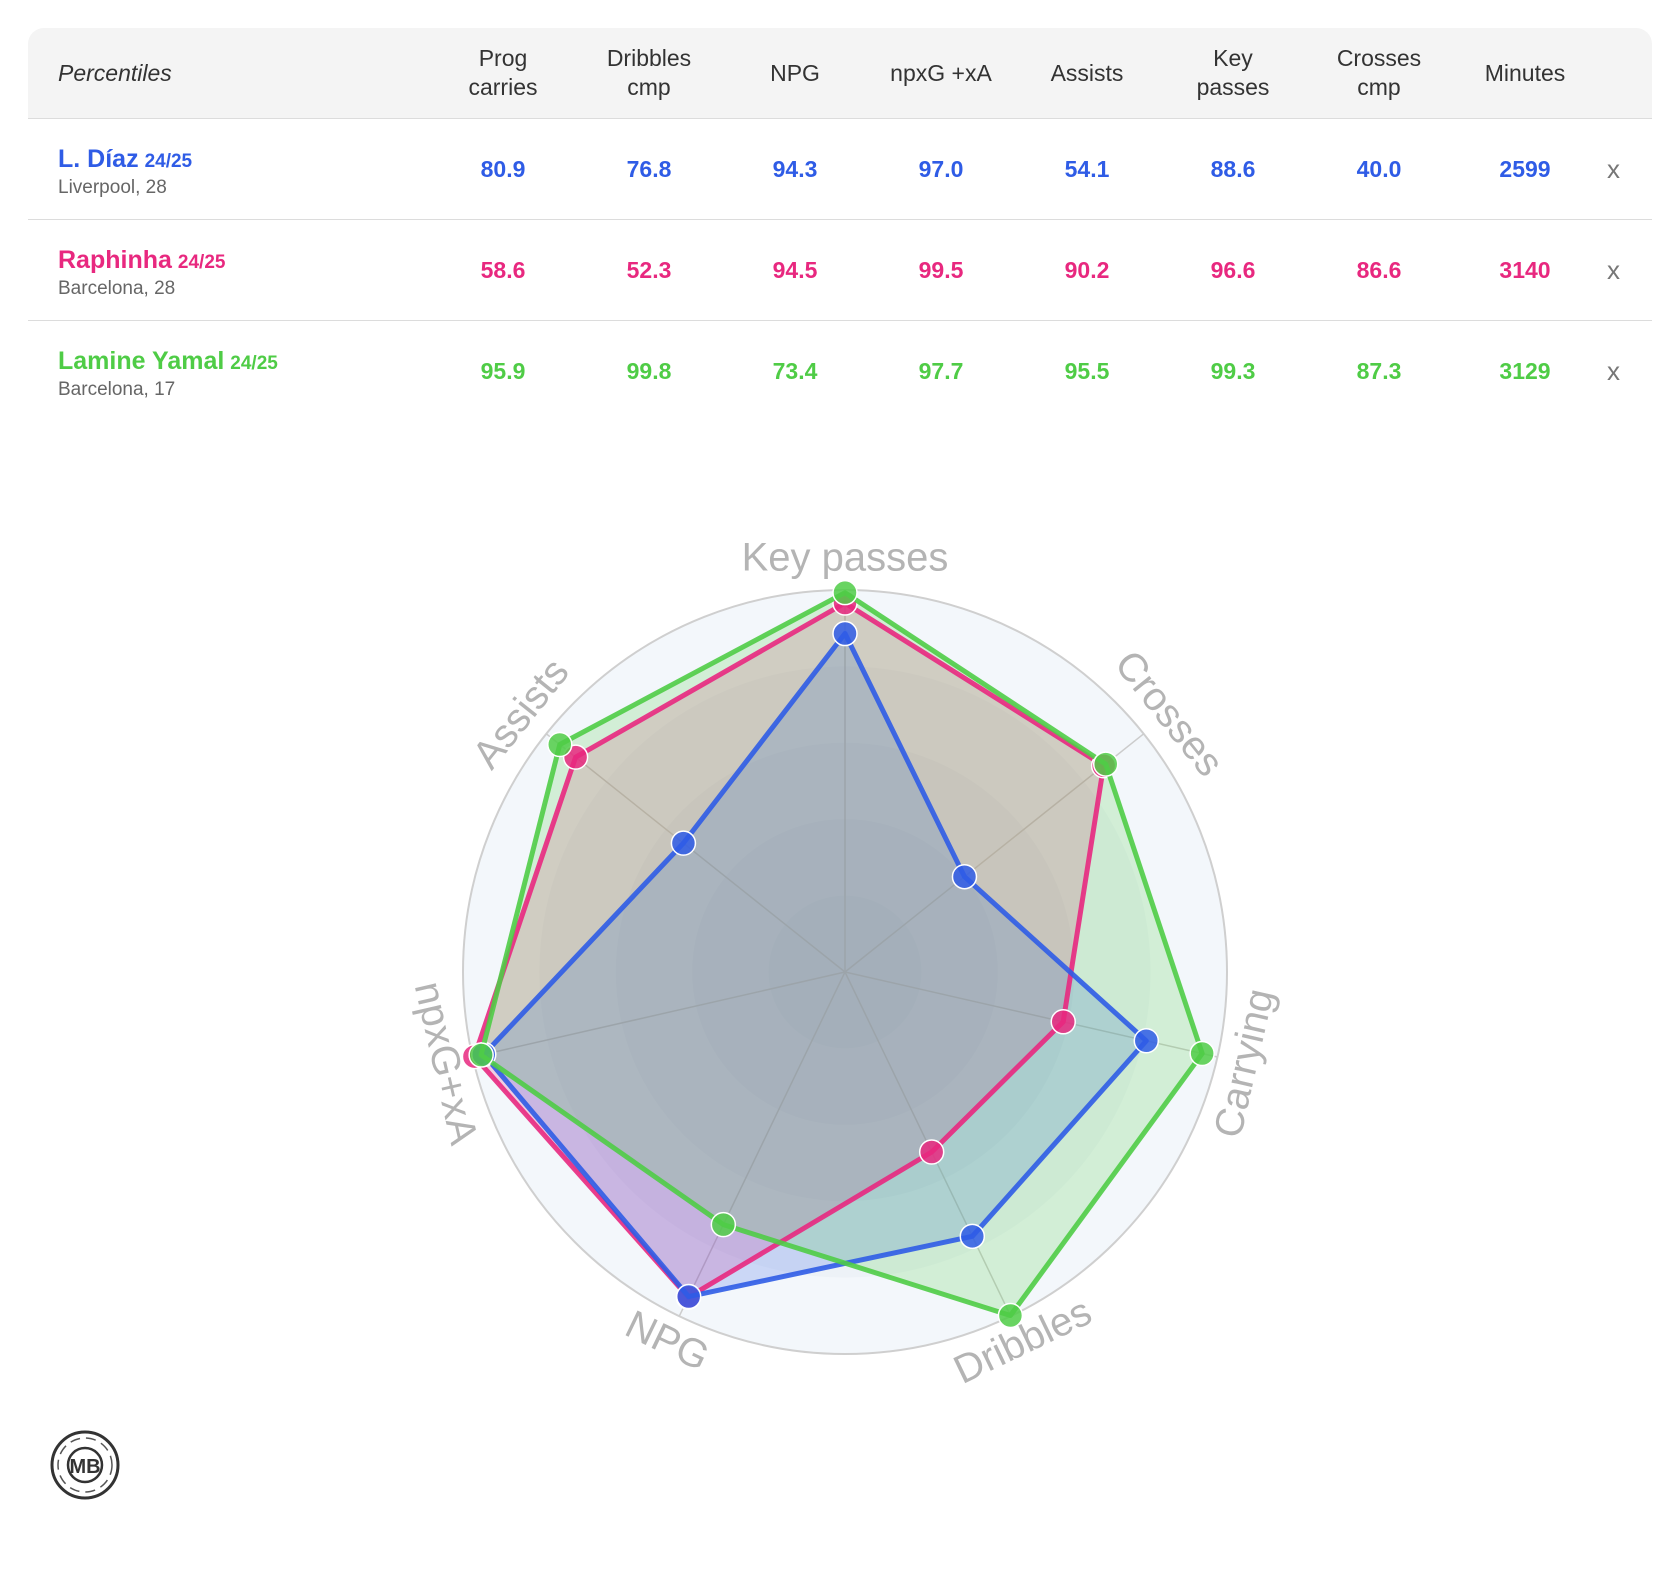 This screenshot has width=1680, height=1570. What do you see at coordinates (941, 269) in the screenshot?
I see `stat-cell: 99.5` at bounding box center [941, 269].